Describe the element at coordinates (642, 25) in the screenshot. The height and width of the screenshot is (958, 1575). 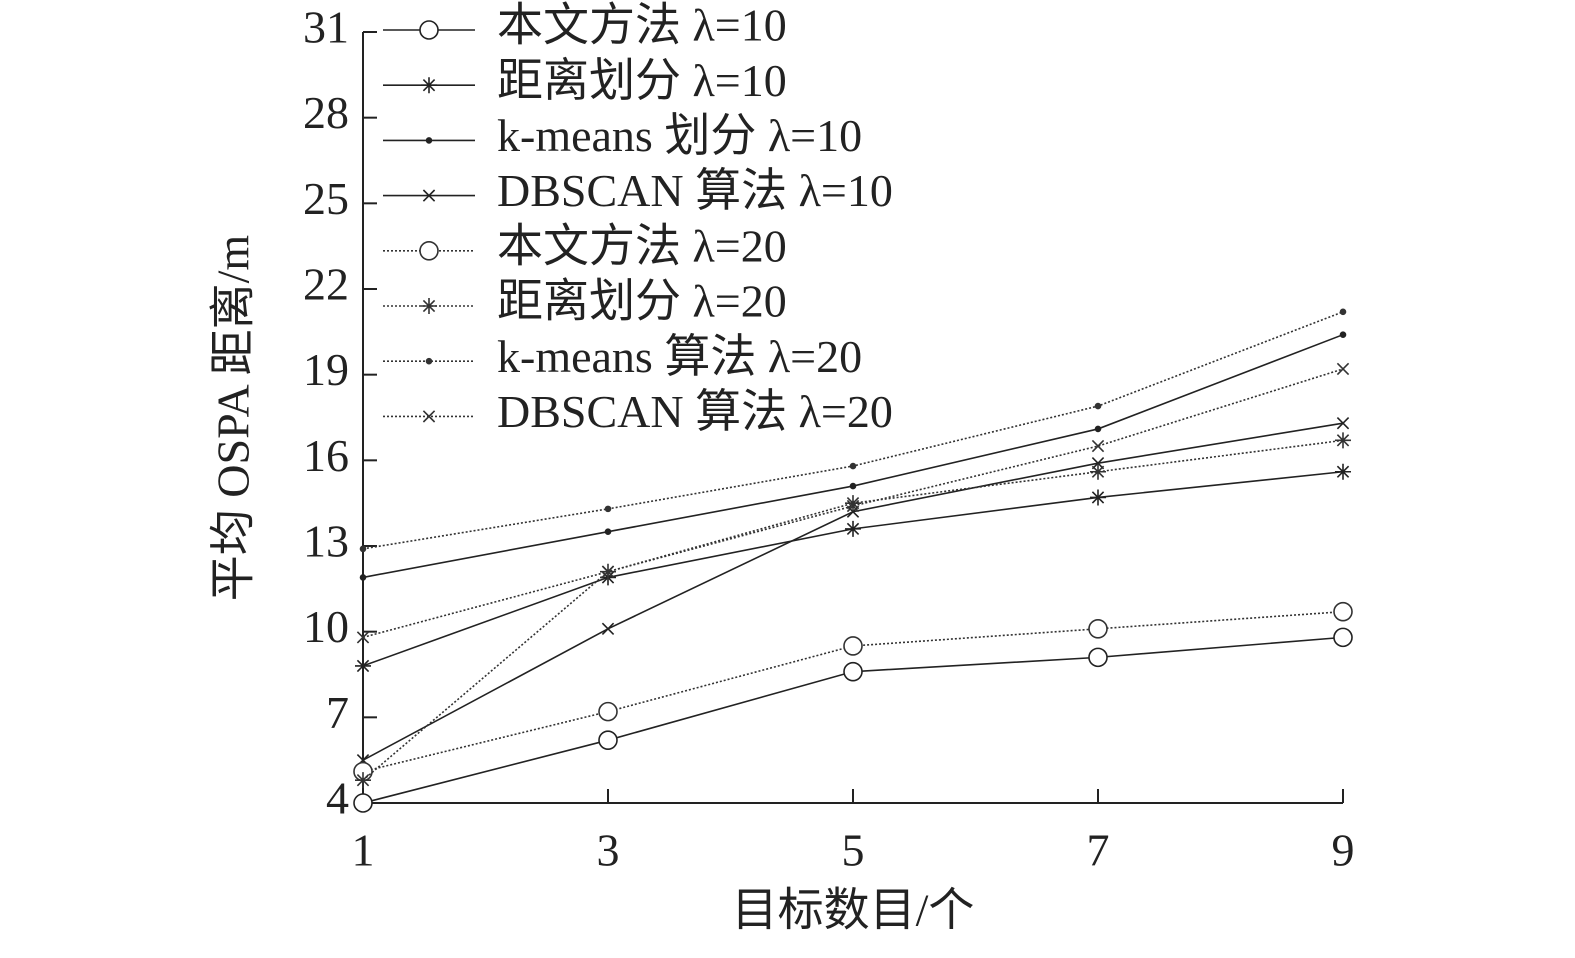
I see `legend-label: 本文方法 λ=10` at that location.